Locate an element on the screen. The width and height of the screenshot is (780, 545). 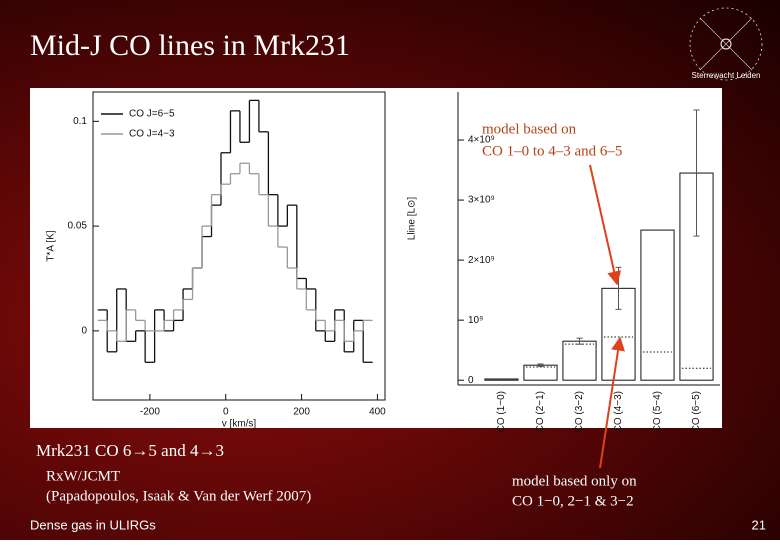
y-axis-label: T*A [K] is located at coordinates (51, 245).